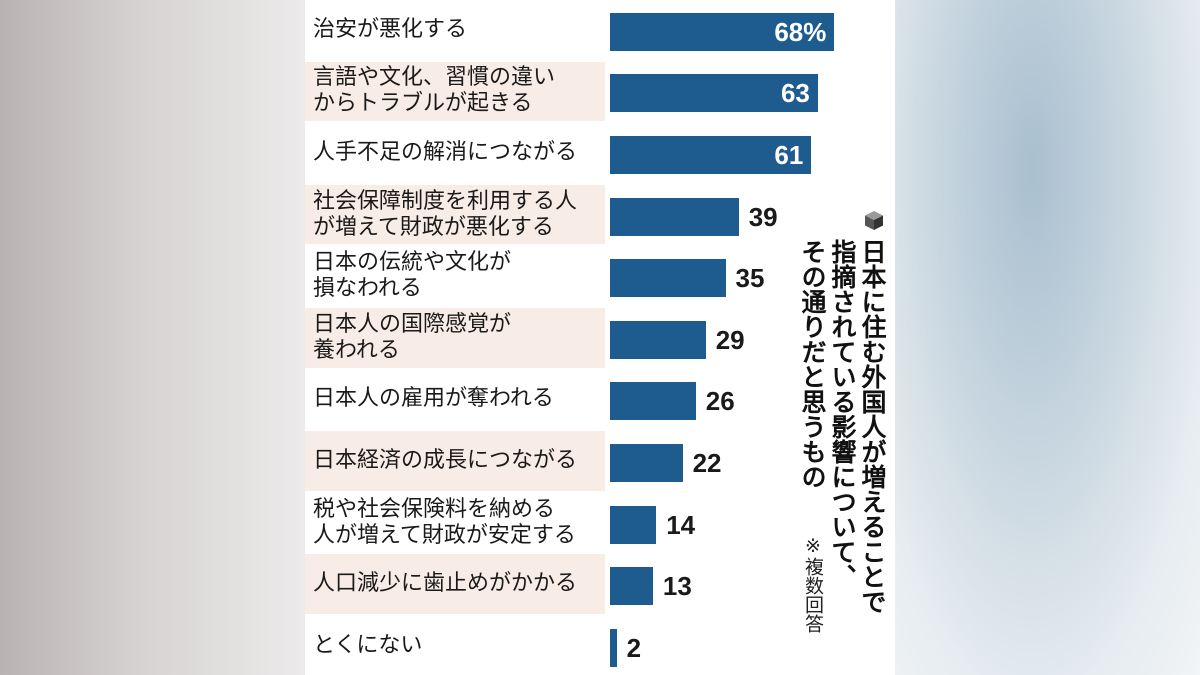  I want to click on category-label: 日本人の国際感覚が 養われる, so click(412, 337).